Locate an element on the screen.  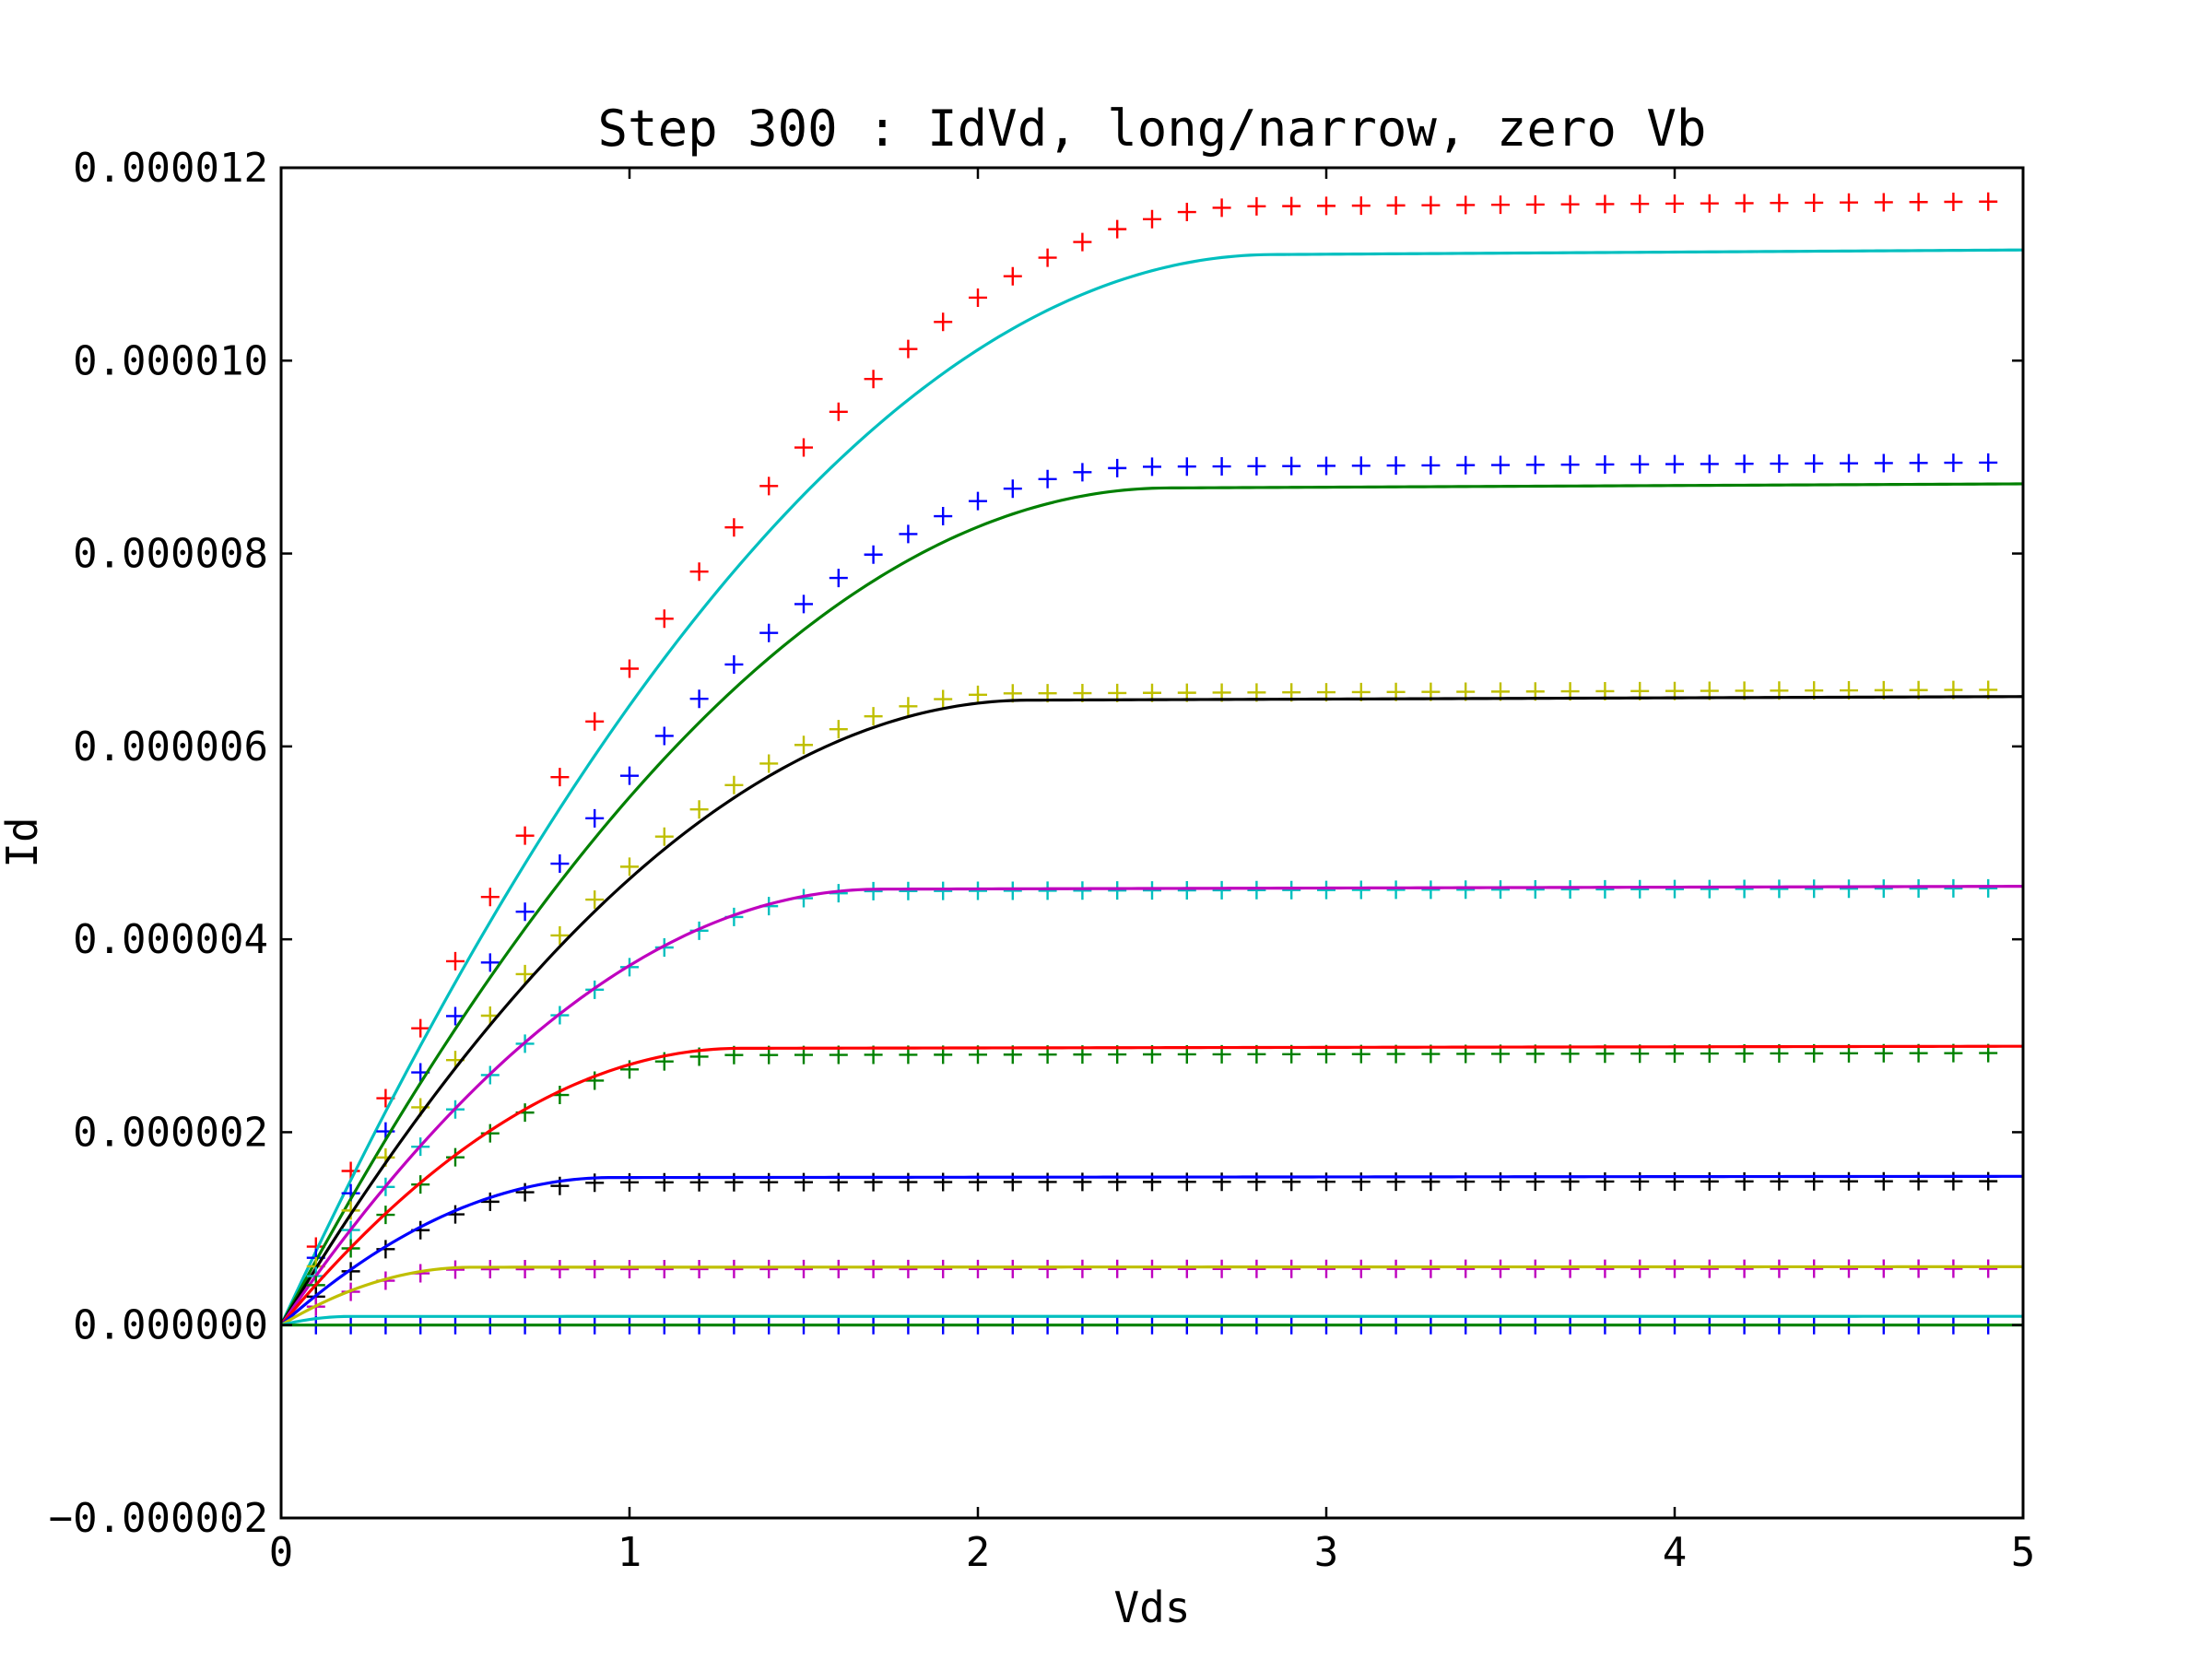
x-tick-label: 5 is located at coordinates (2023, 1552).